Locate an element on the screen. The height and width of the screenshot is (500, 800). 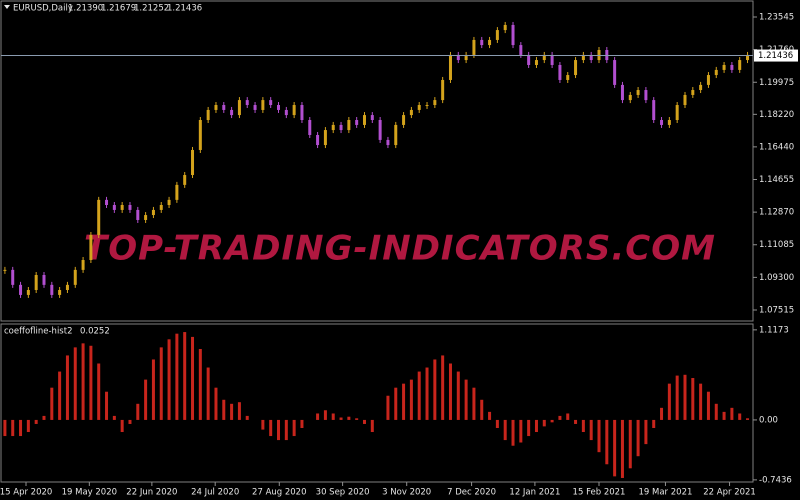
x-tick-label: 19 May 2020 is located at coordinates (89, 493).